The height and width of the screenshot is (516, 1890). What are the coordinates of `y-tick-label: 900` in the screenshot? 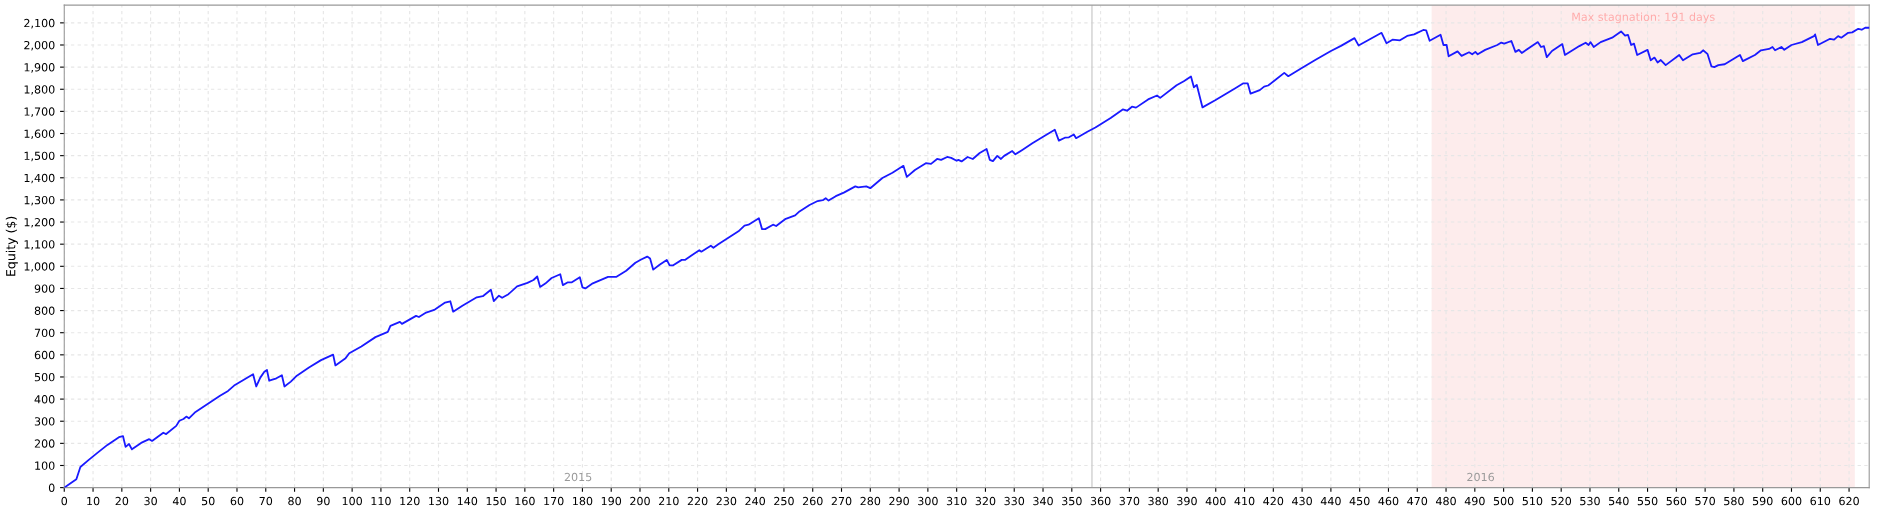 It's located at (44, 288).